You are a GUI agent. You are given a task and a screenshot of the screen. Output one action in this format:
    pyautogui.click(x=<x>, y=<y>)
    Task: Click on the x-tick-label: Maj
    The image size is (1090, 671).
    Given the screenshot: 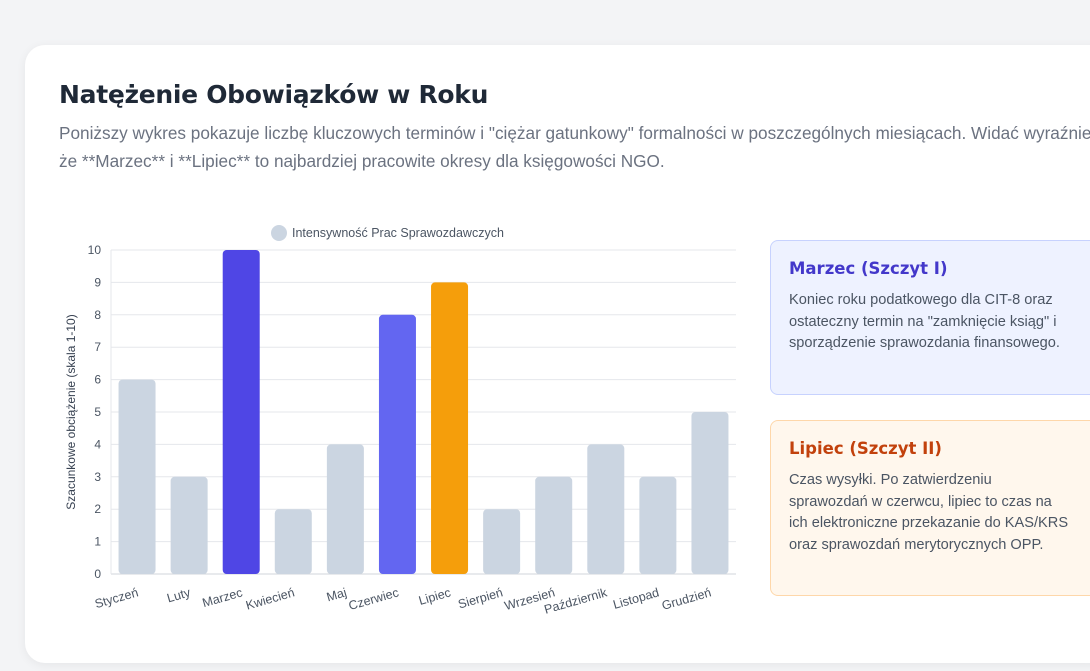 What is the action you would take?
    pyautogui.click(x=336, y=594)
    